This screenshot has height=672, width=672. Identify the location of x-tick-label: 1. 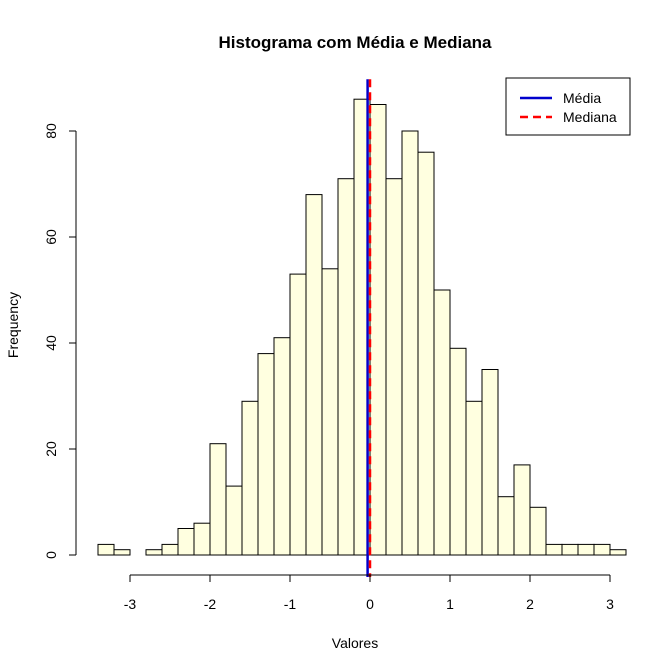
(450, 604).